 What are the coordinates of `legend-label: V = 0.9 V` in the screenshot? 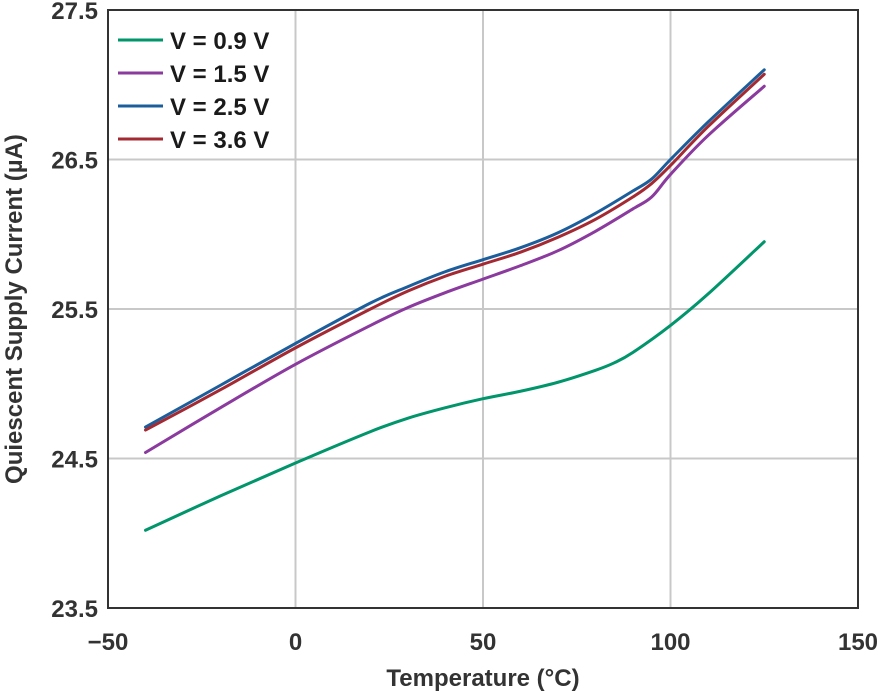 It's located at (219, 41).